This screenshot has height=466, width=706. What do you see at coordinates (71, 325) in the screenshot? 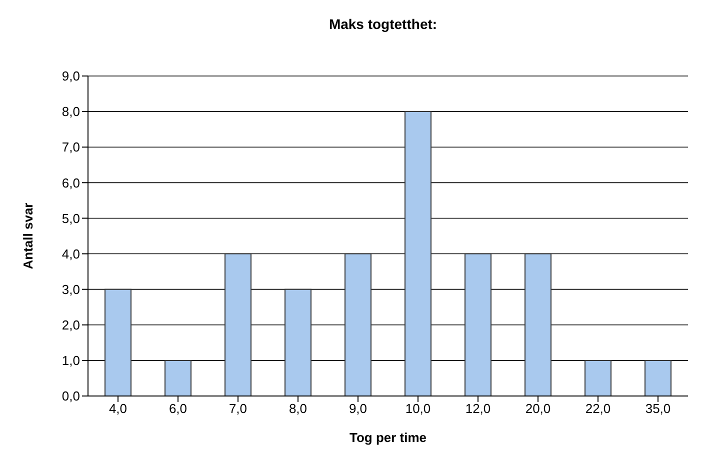
I see `y-tick-label: 2,0` at bounding box center [71, 325].